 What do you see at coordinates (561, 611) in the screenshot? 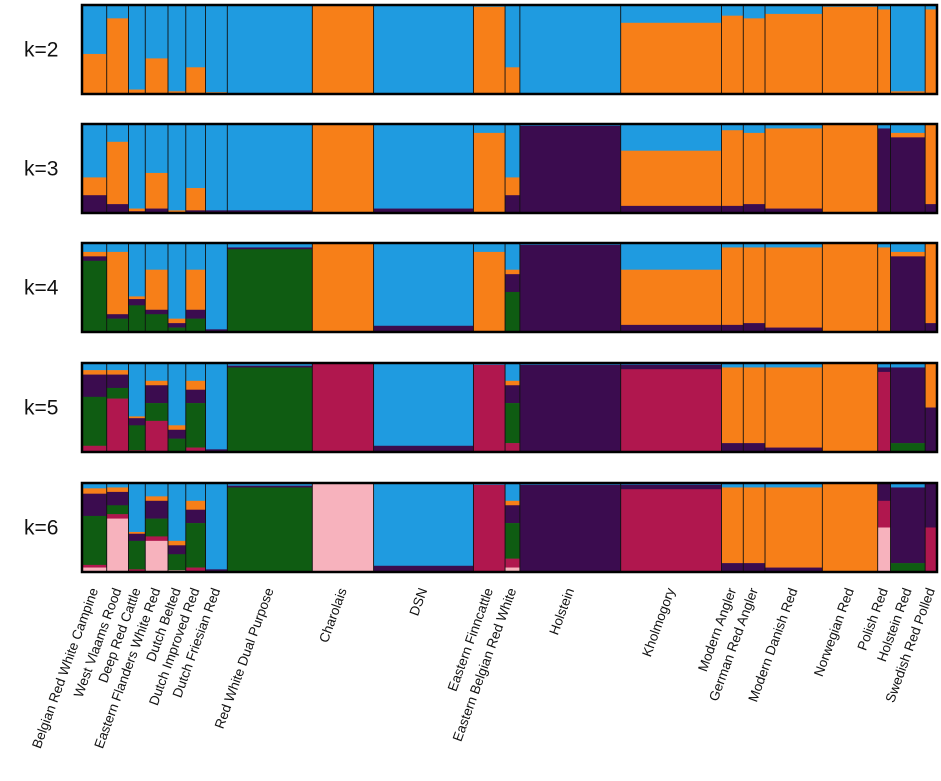
I see `population-label: Holstein` at bounding box center [561, 611].